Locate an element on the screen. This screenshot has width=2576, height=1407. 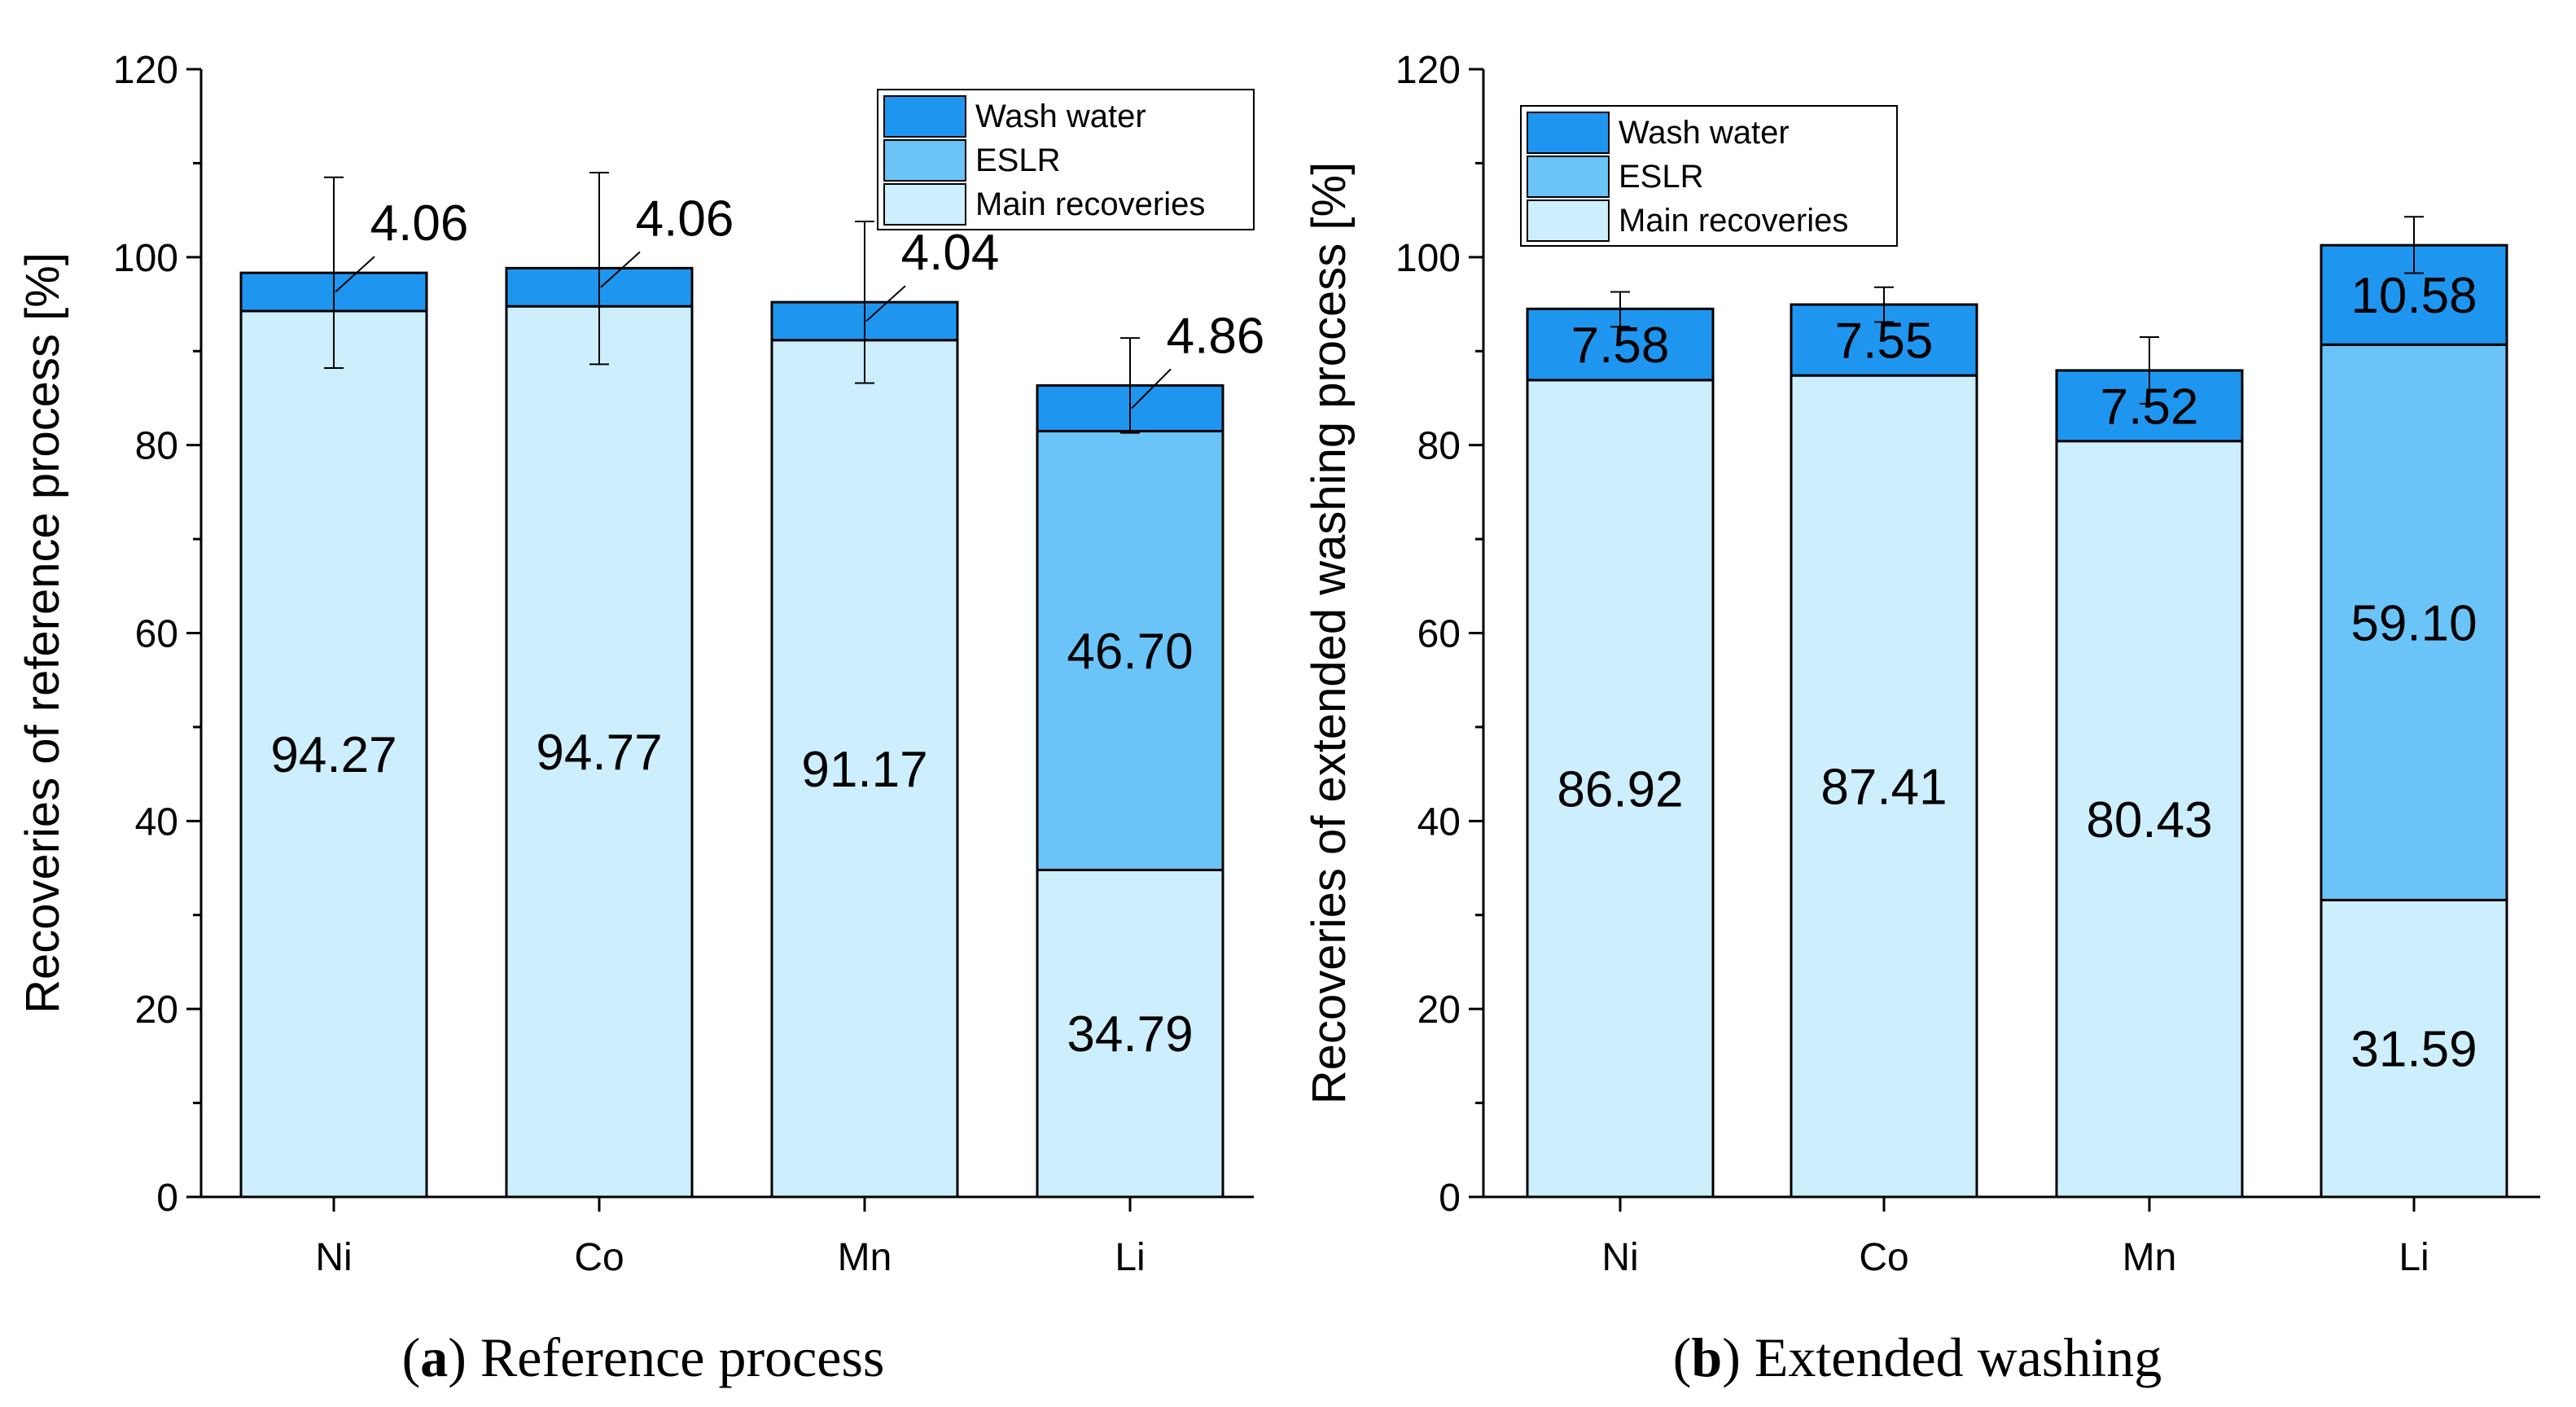
data-label-wash-co: 7.55 is located at coordinates (1884, 342).